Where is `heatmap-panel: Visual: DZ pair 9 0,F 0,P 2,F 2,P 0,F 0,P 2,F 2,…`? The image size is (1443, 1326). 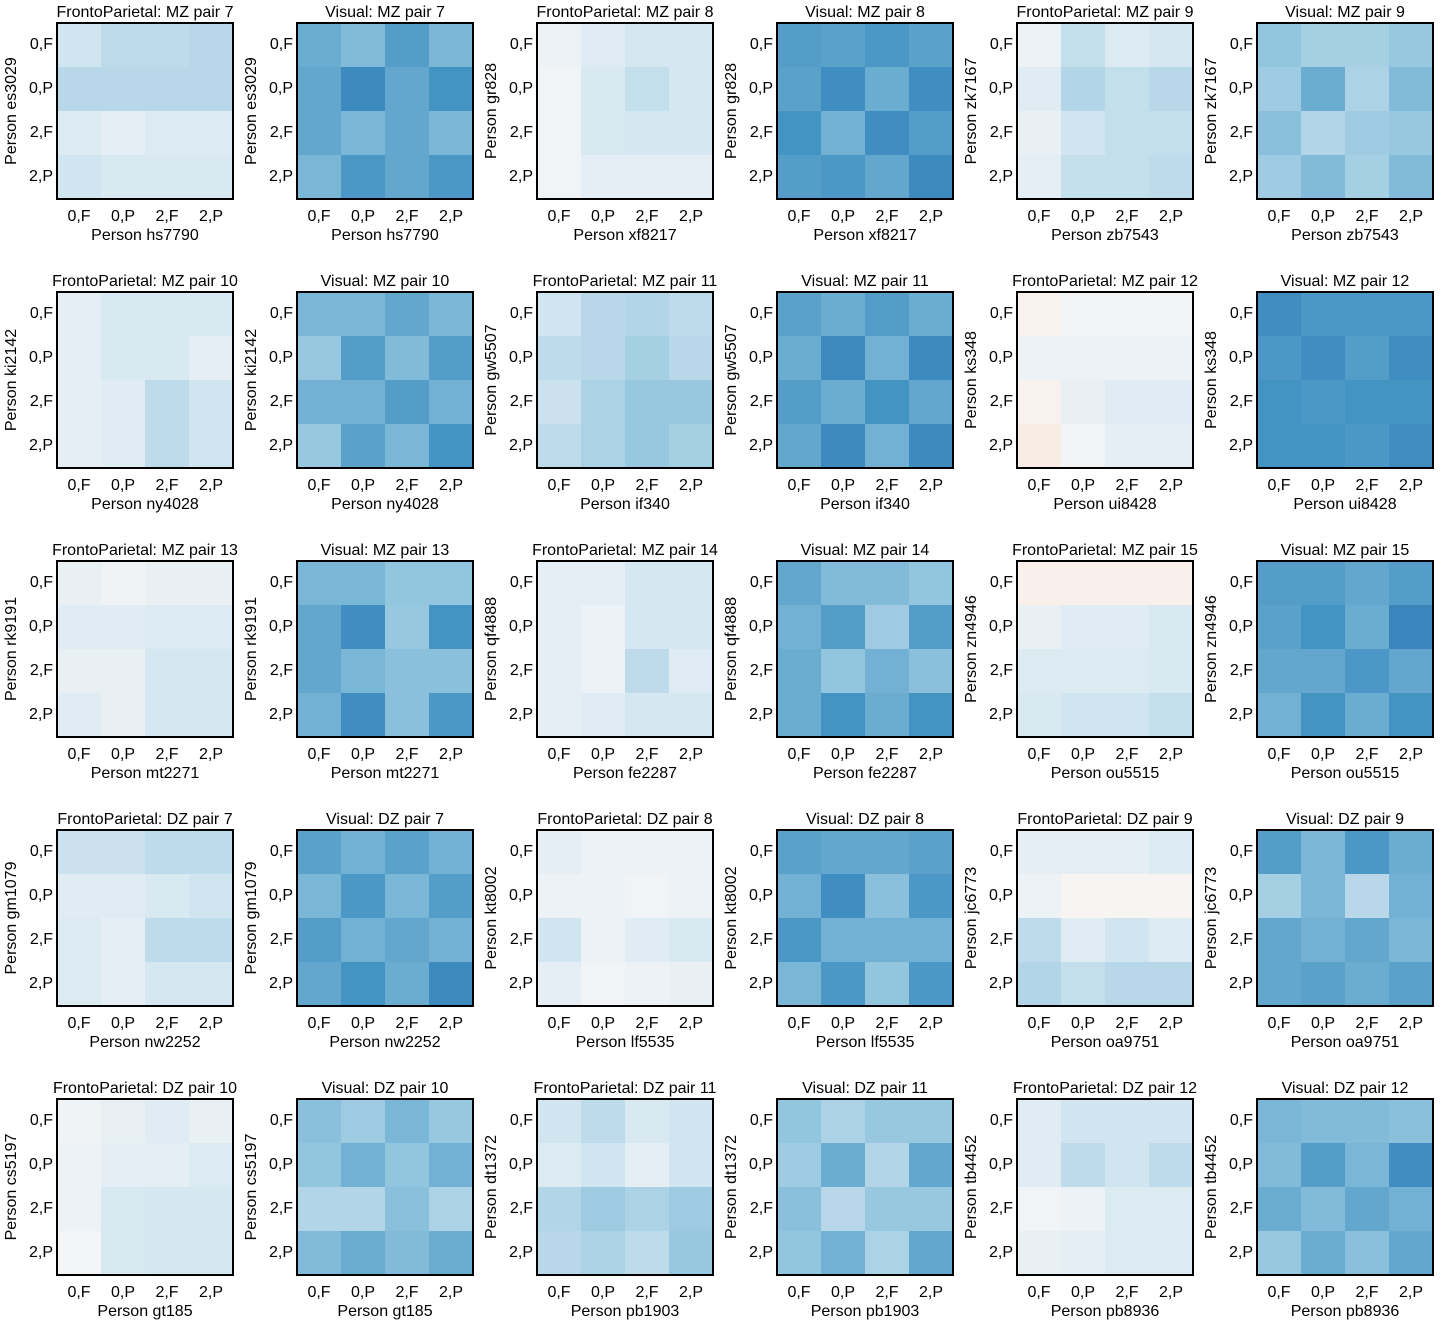
heatmap-panel: Visual: DZ pair 9 0,F 0,P 2,F 2,P 0,F 0,P 2,F 2,… is located at coordinates (1318, 931).